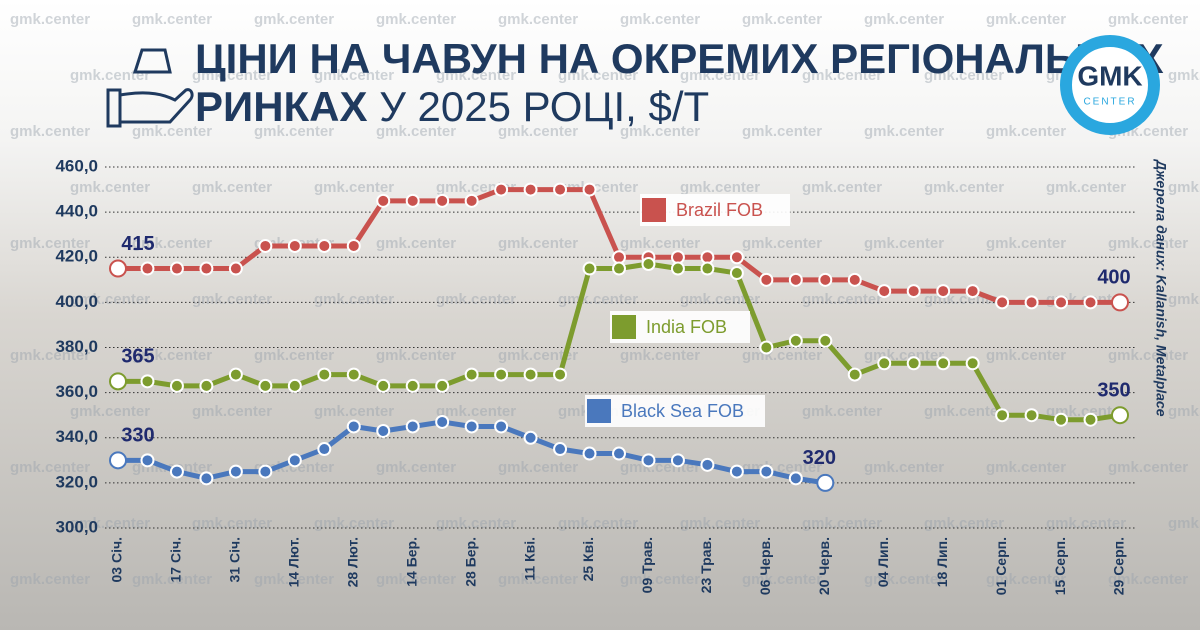 Image resolution: width=1200 pixels, height=630 pixels. Describe the element at coordinates (686, 327) in the screenshot. I see `legend-label: India FOB` at that location.